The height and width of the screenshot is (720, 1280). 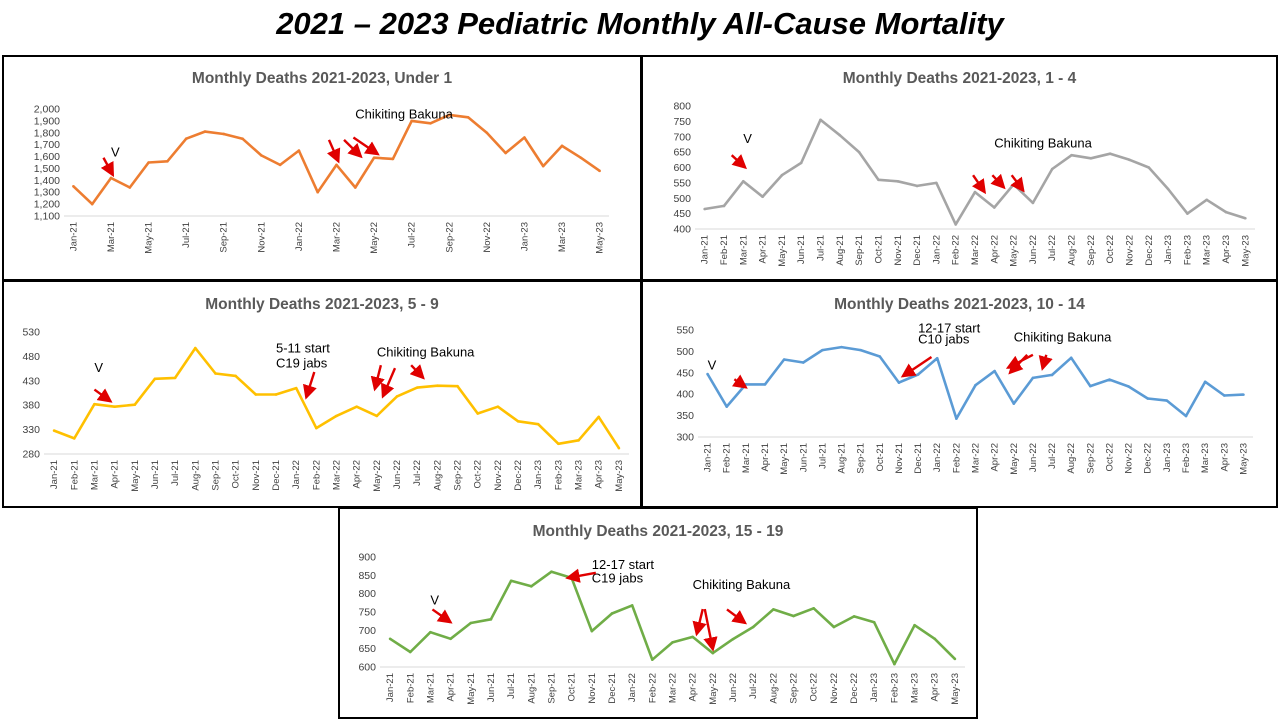 What do you see at coordinates (31, 333) in the screenshot?
I see `y-tick-label: 530` at bounding box center [31, 333].